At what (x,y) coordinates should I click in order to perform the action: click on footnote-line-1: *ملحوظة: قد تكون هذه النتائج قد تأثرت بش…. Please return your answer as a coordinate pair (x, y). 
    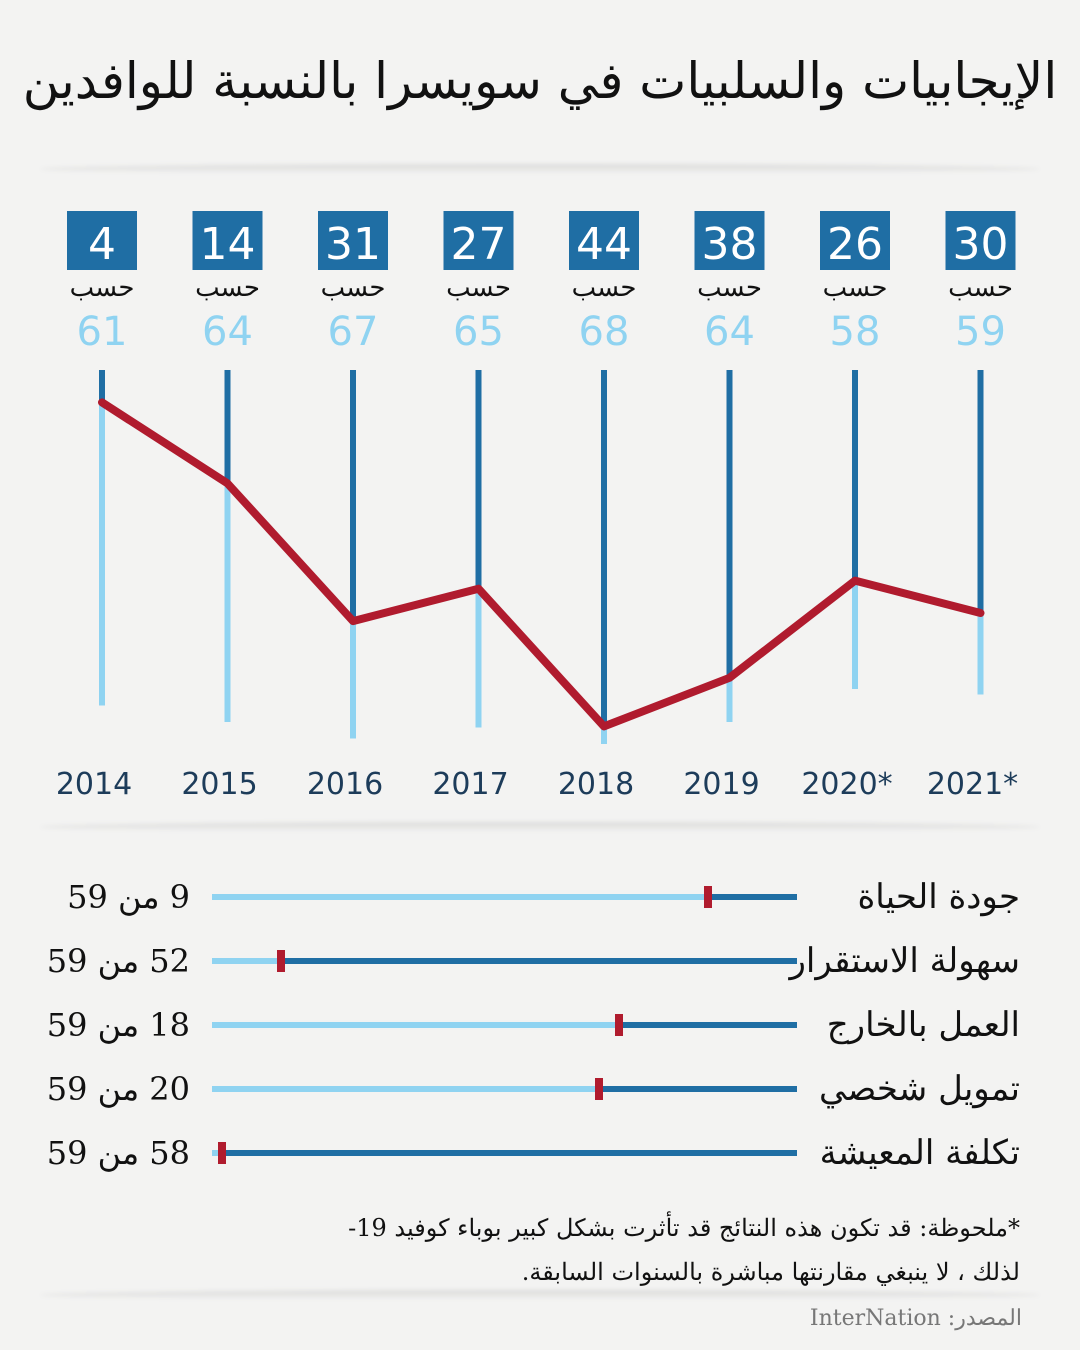
    Looking at the image, I should click on (684, 1228).